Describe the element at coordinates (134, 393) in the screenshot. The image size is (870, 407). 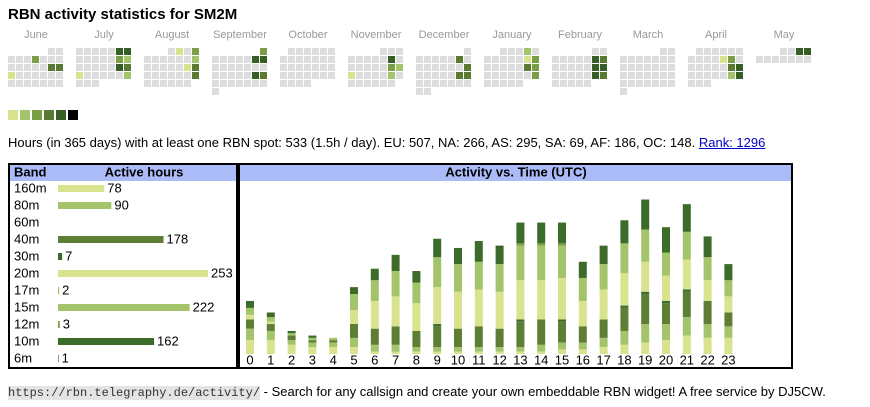
I see `footer-url: https://rbn.telegraphy.de/activity/` at that location.